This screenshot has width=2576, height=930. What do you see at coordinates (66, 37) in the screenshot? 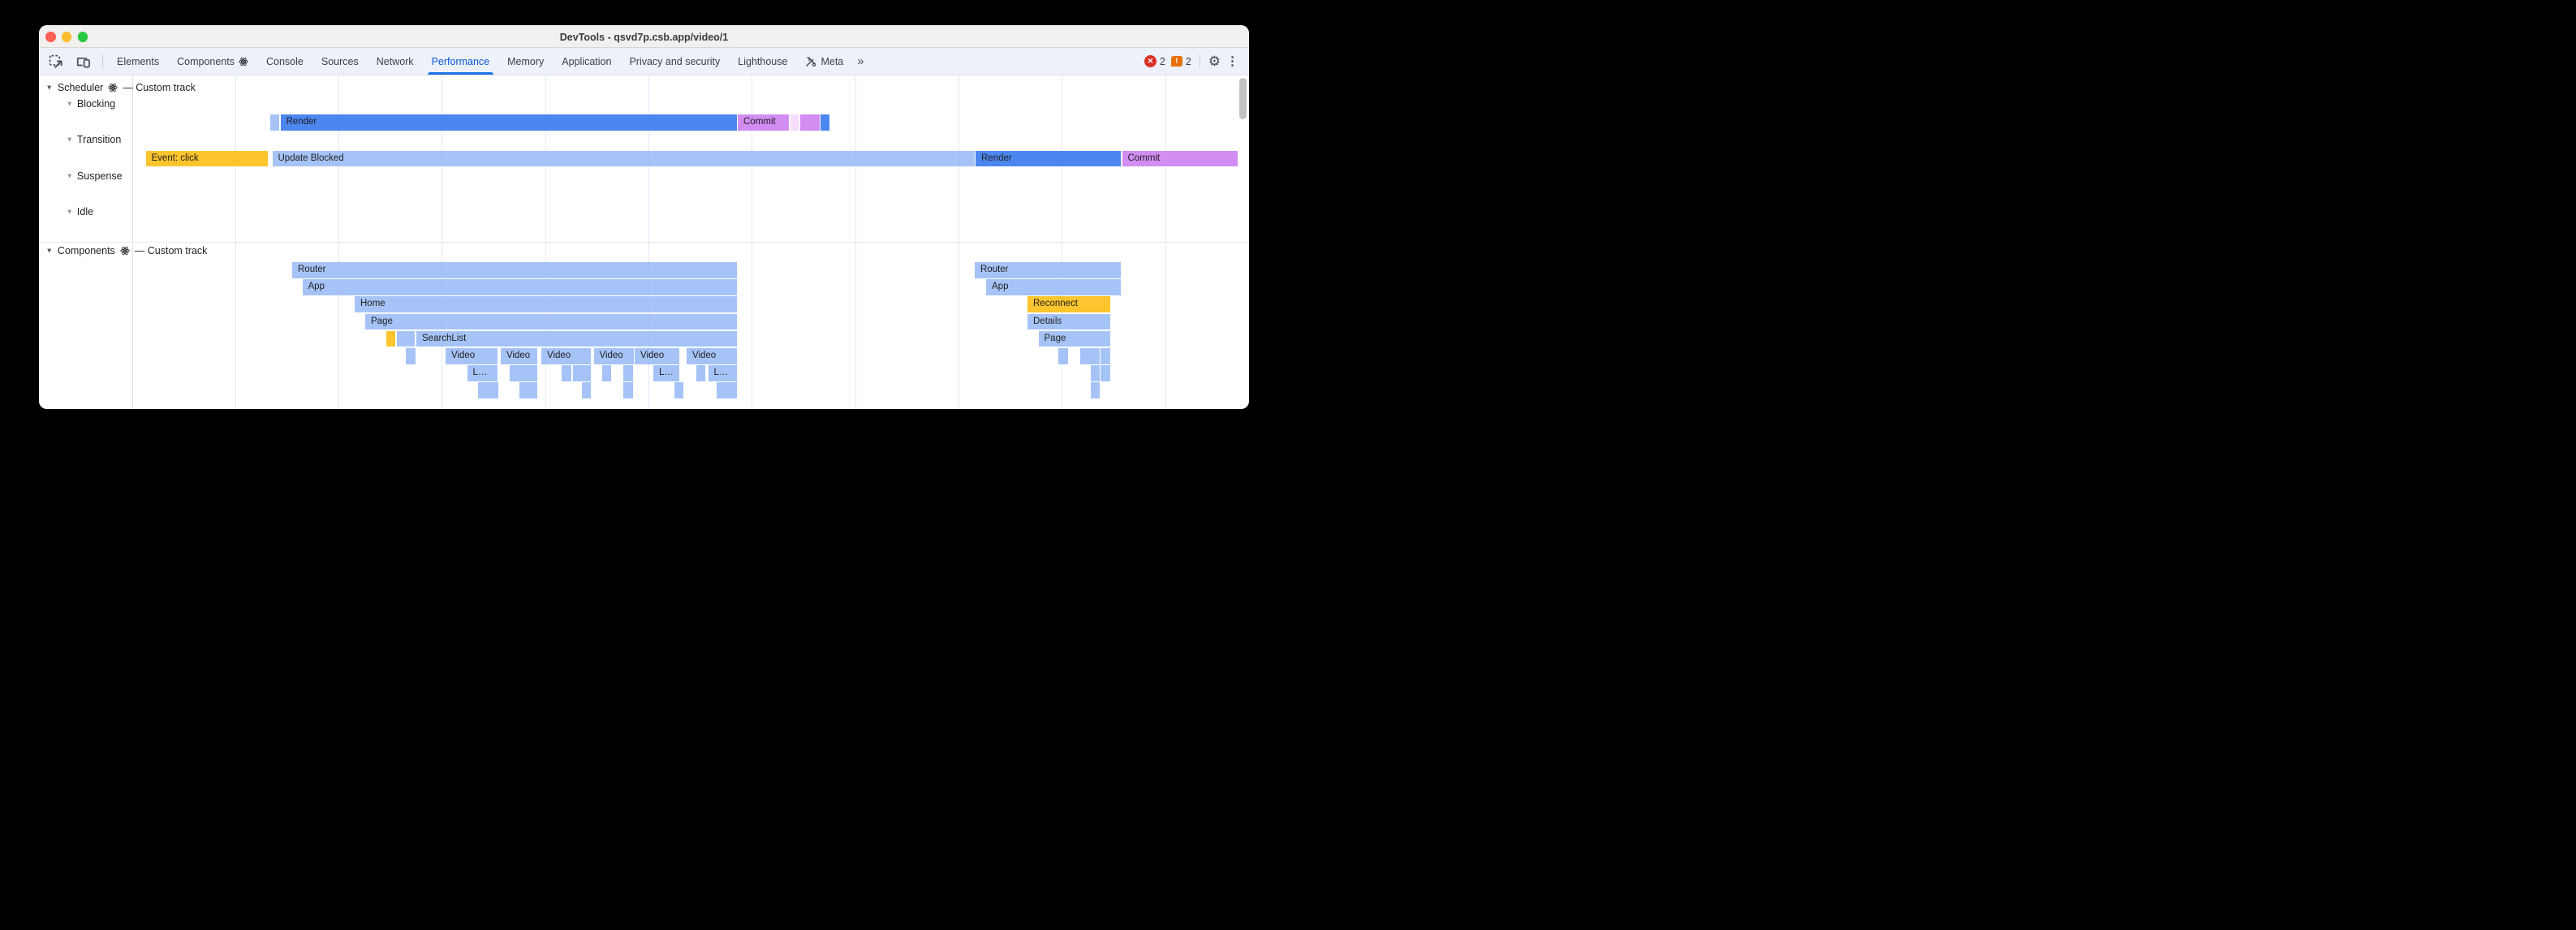
I see `minimize-window-button` at bounding box center [66, 37].